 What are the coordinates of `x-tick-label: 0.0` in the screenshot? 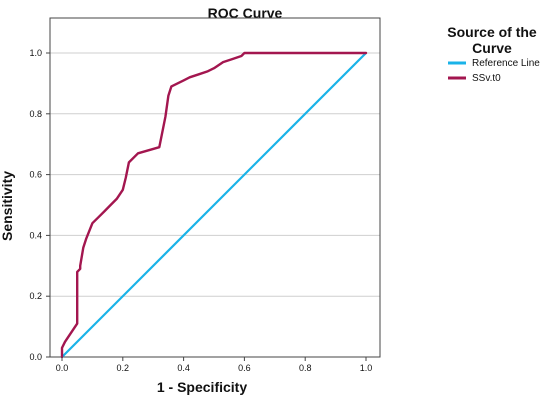 It's located at (62, 368).